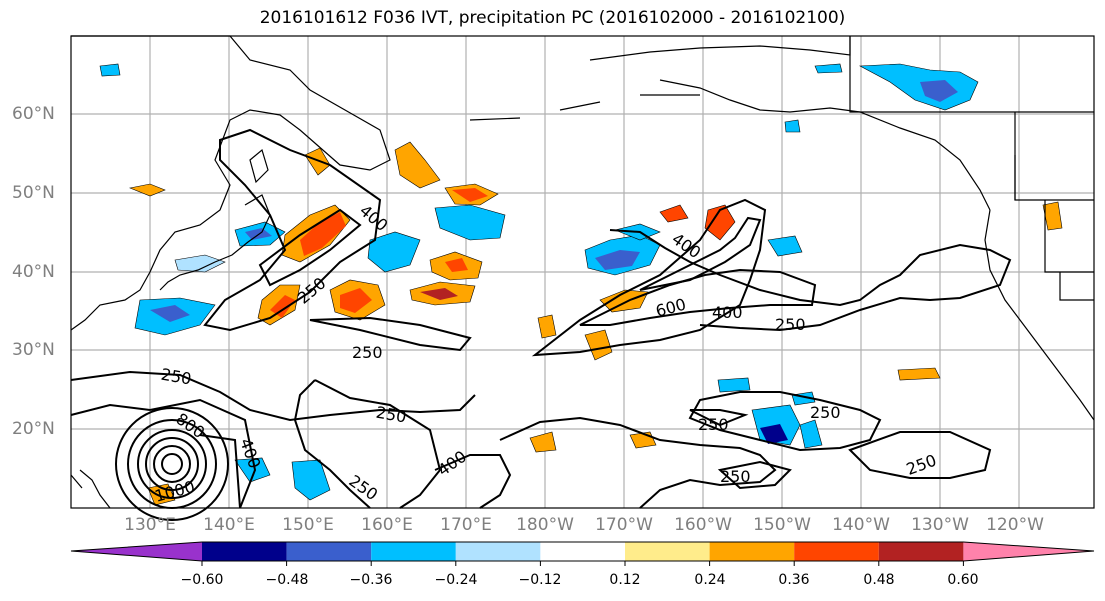 The height and width of the screenshot is (601, 1105). What do you see at coordinates (540, 580) in the screenshot?
I see `colorbar-tick-label: −0.12` at bounding box center [540, 580].